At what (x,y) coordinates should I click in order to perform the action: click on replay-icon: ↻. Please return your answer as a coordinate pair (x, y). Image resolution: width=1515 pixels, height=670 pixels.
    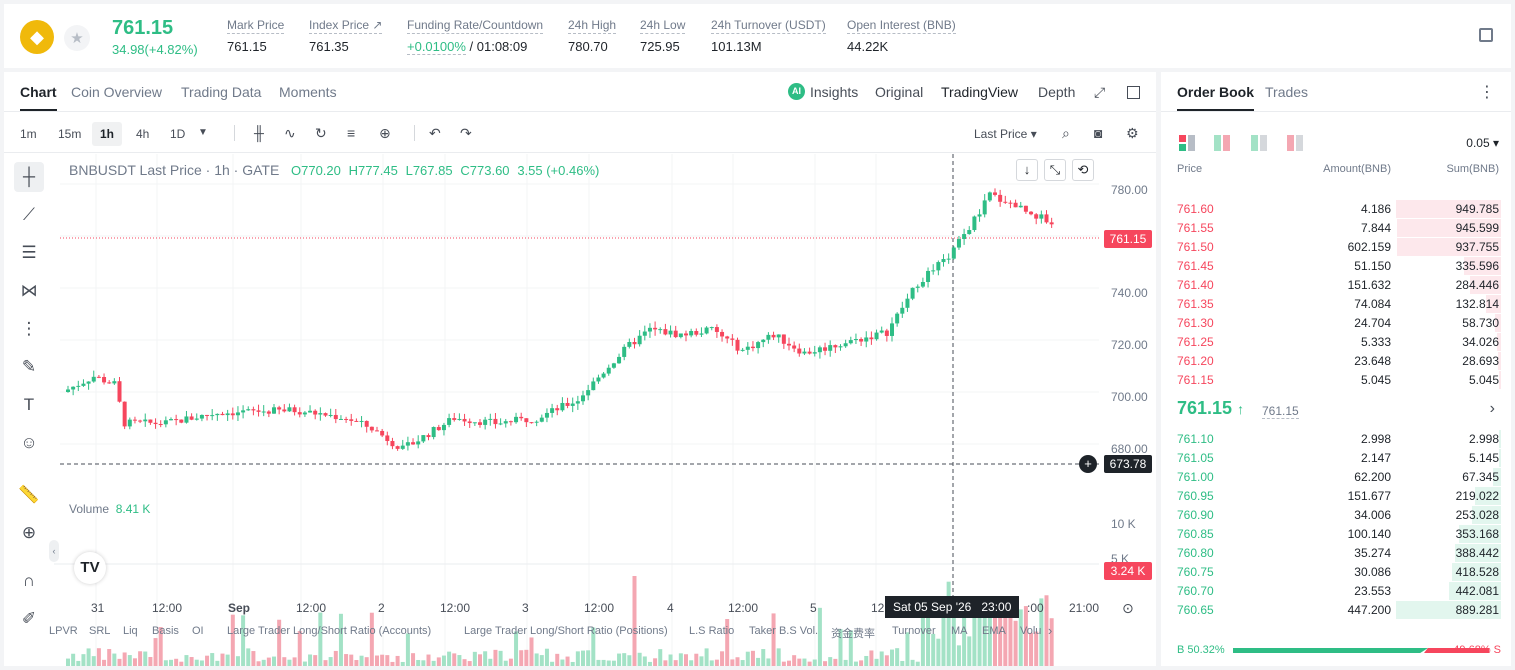
    Looking at the image, I should click on (321, 133).